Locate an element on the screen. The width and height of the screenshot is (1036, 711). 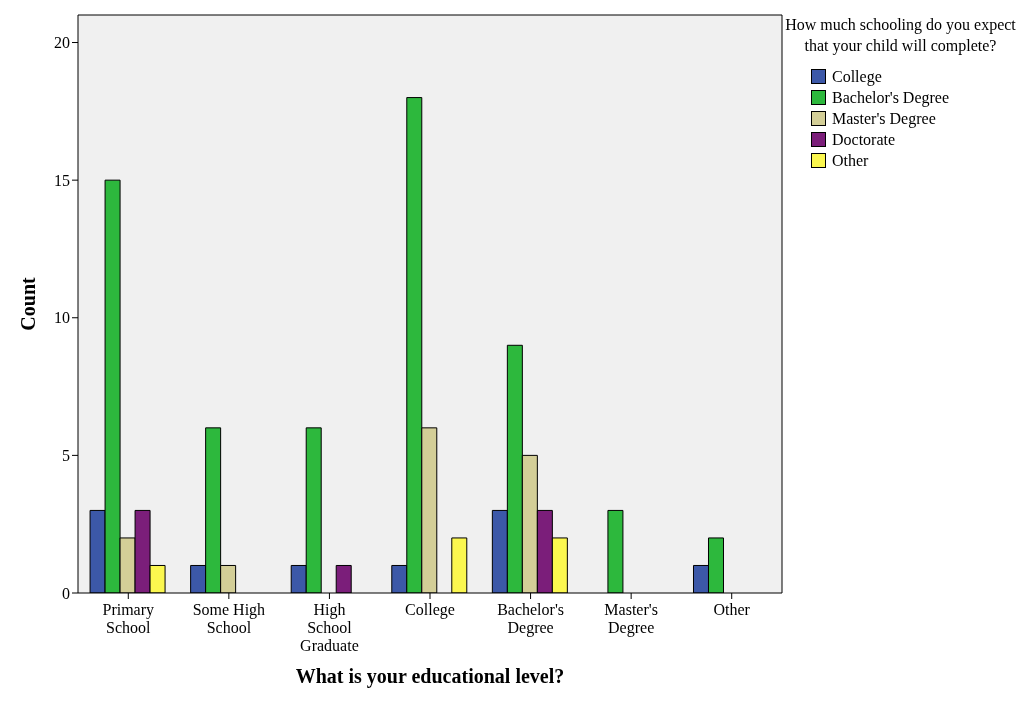
legend-label: Doctorate is located at coordinates (864, 139).